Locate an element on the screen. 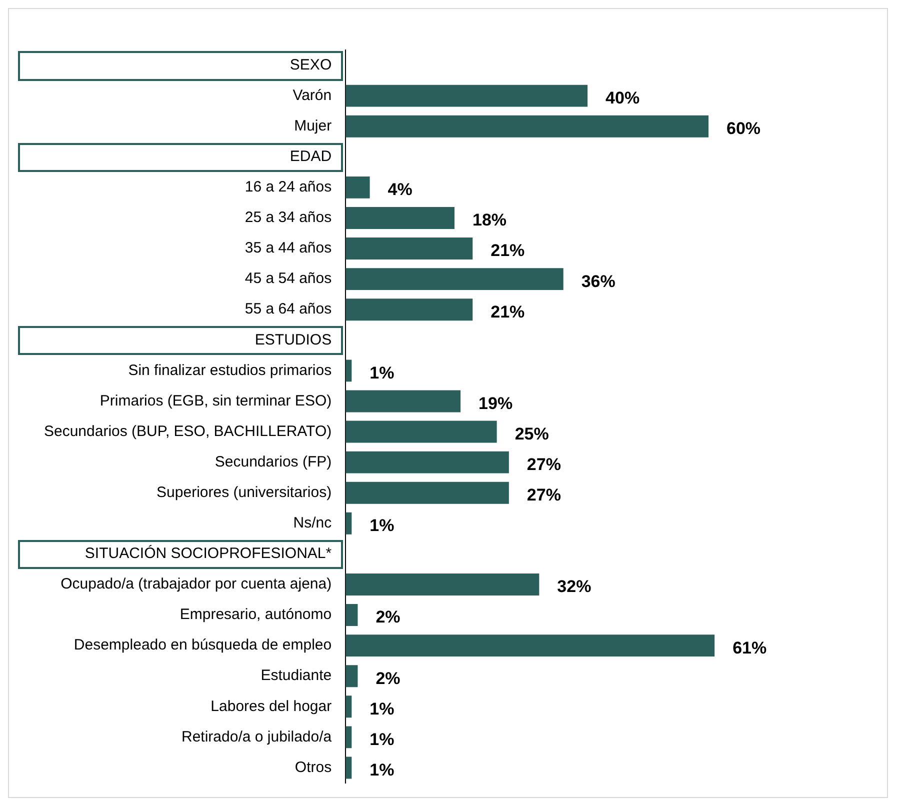 Image resolution: width=899 pixels, height=806 pixels. y-tick-label: Varón is located at coordinates (312, 95).